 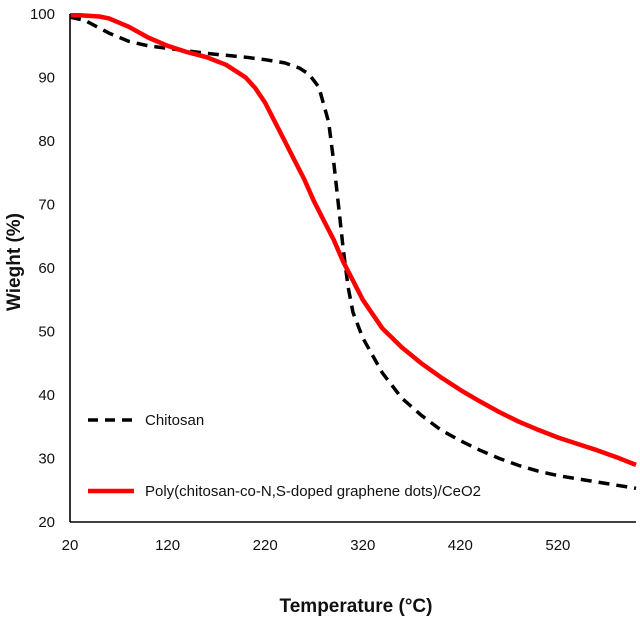 What do you see at coordinates (46, 459) in the screenshot?
I see `y-tick-label: 30` at bounding box center [46, 459].